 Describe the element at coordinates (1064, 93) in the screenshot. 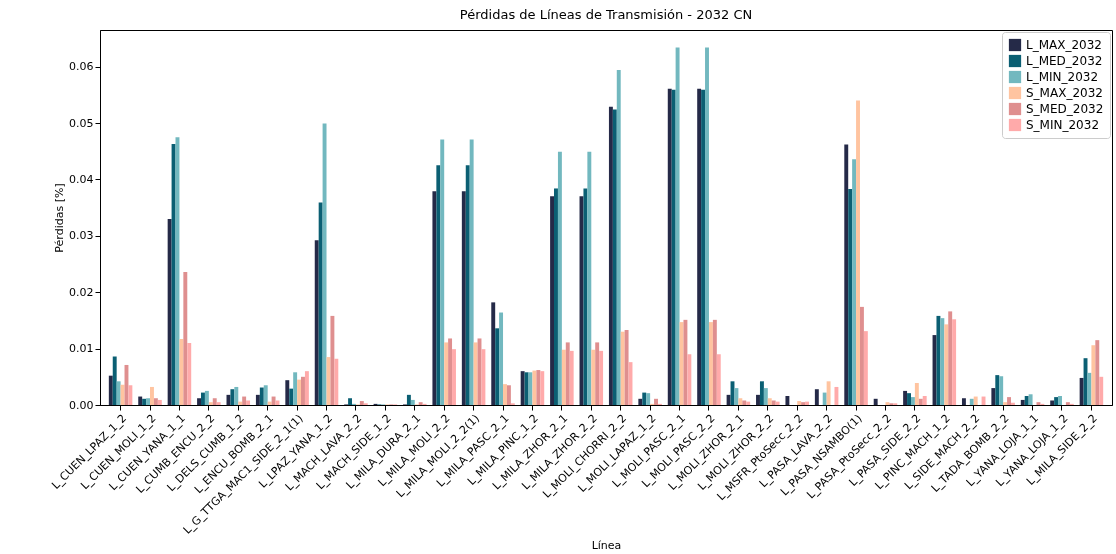

I see `legend-label: S_MAX_2032` at that location.